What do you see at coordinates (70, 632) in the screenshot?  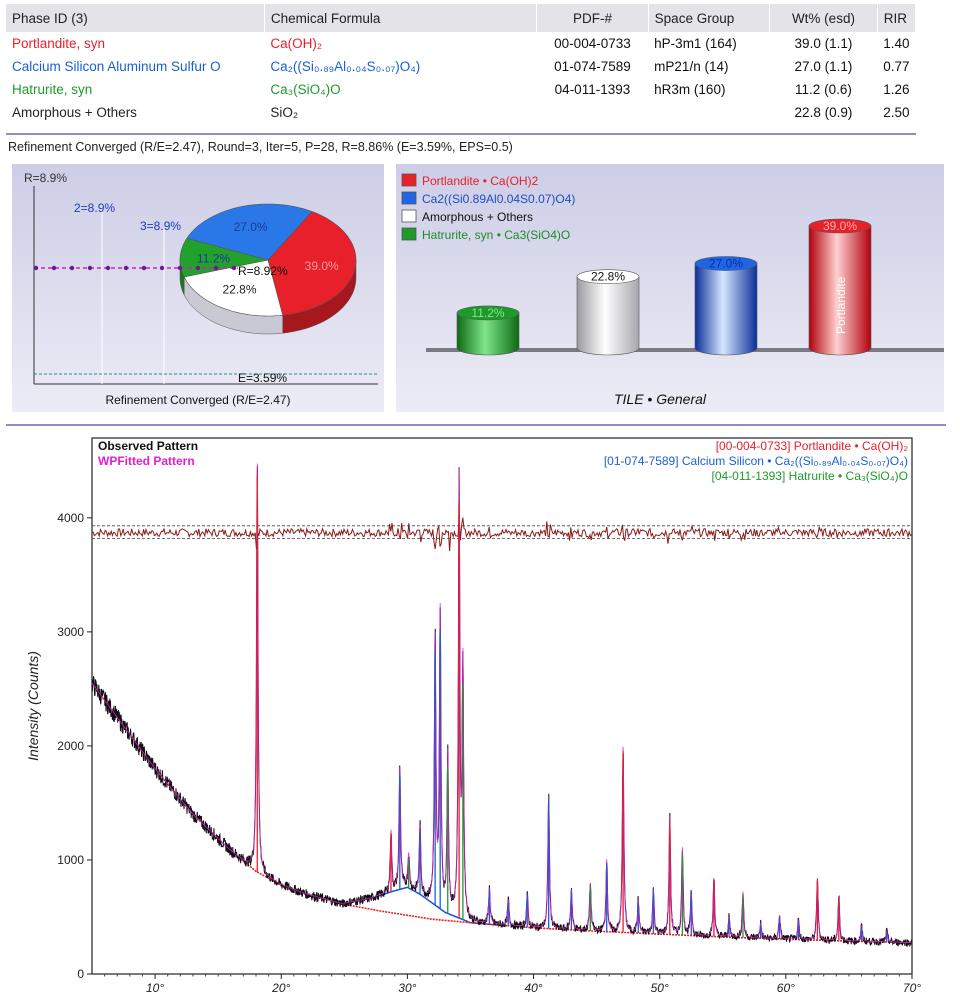 I see `y-tick-label: 3000` at bounding box center [70, 632].